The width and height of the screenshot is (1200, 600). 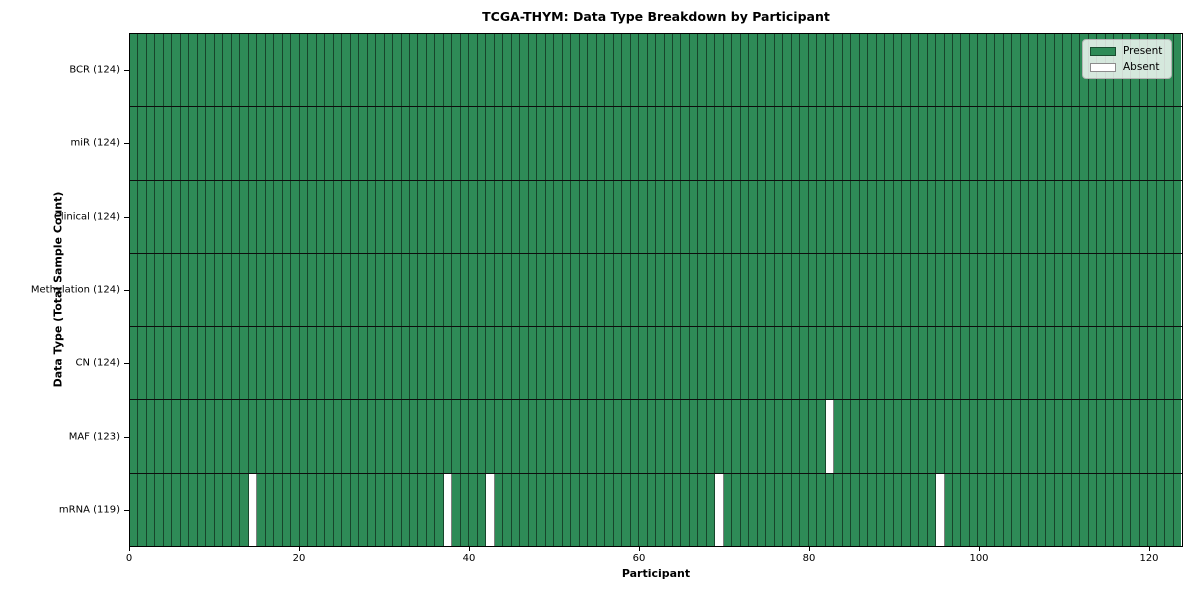 I want to click on x-tick-label: 120, so click(x=1149, y=558).